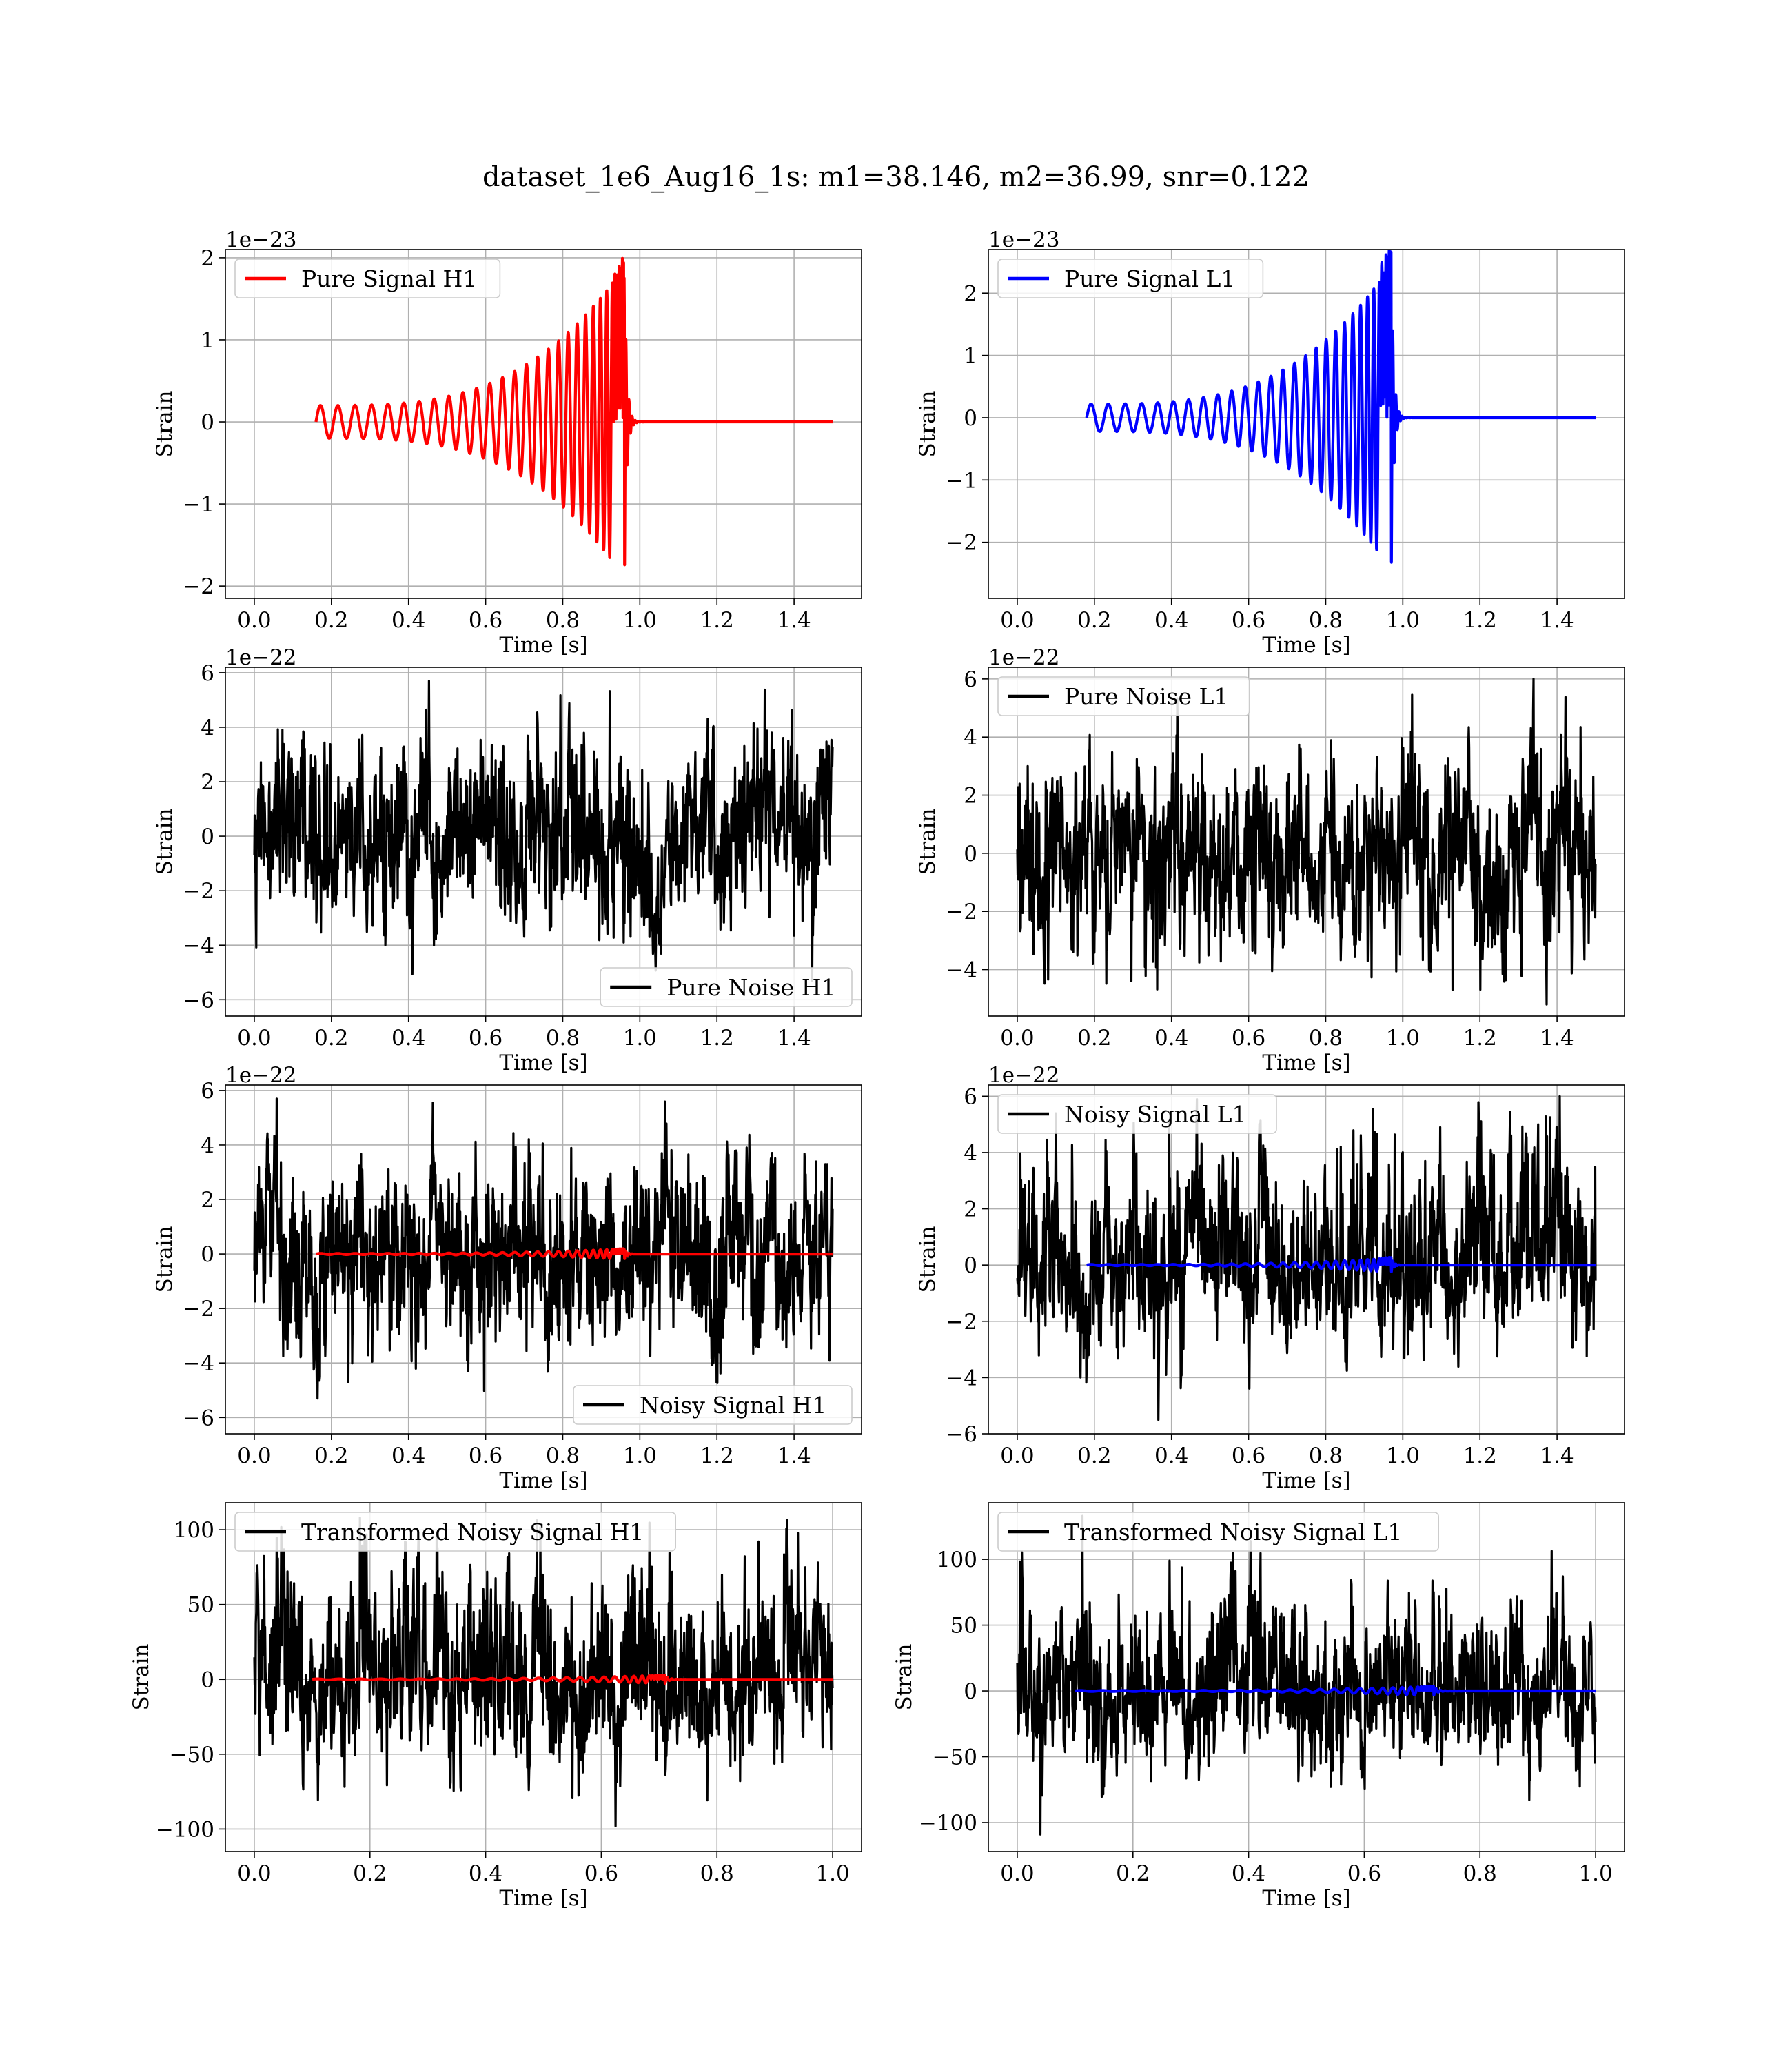 This screenshot has height=2068, width=1792. What do you see at coordinates (455, 1532) in the screenshot?
I see `legend: Transformed Noisy Signal H1` at bounding box center [455, 1532].